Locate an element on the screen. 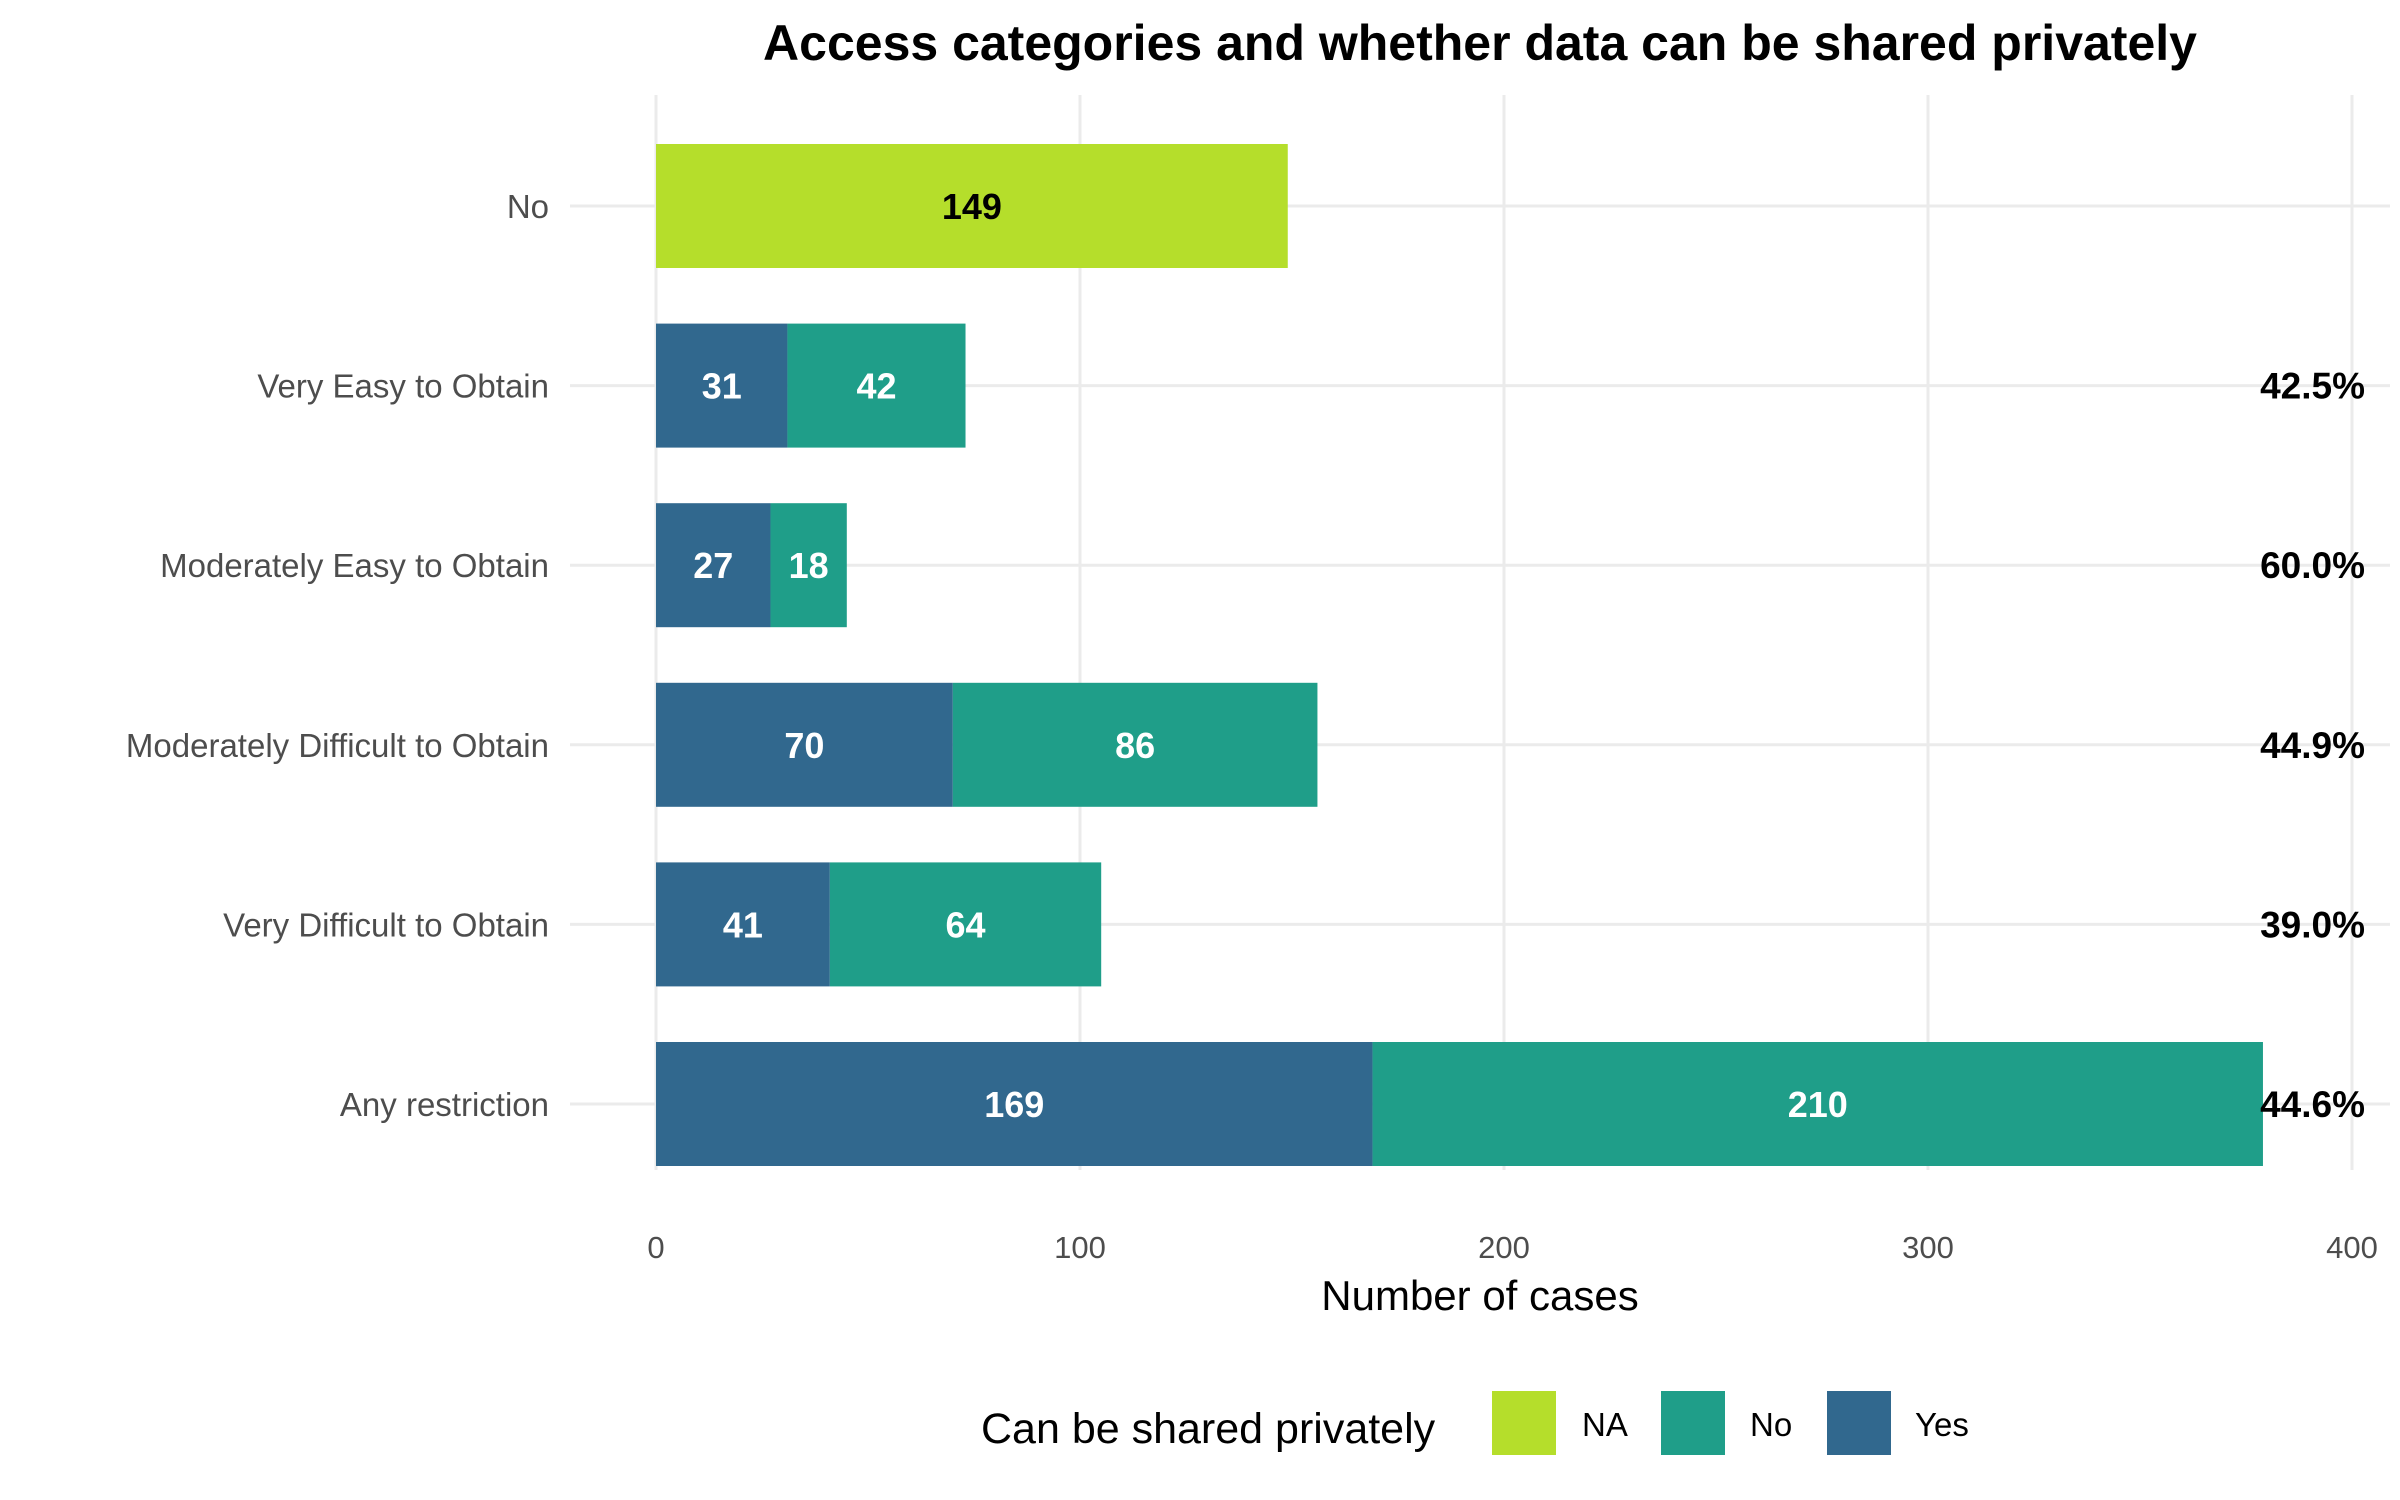  x-tick-label-200: 200 is located at coordinates (1504, 1247).